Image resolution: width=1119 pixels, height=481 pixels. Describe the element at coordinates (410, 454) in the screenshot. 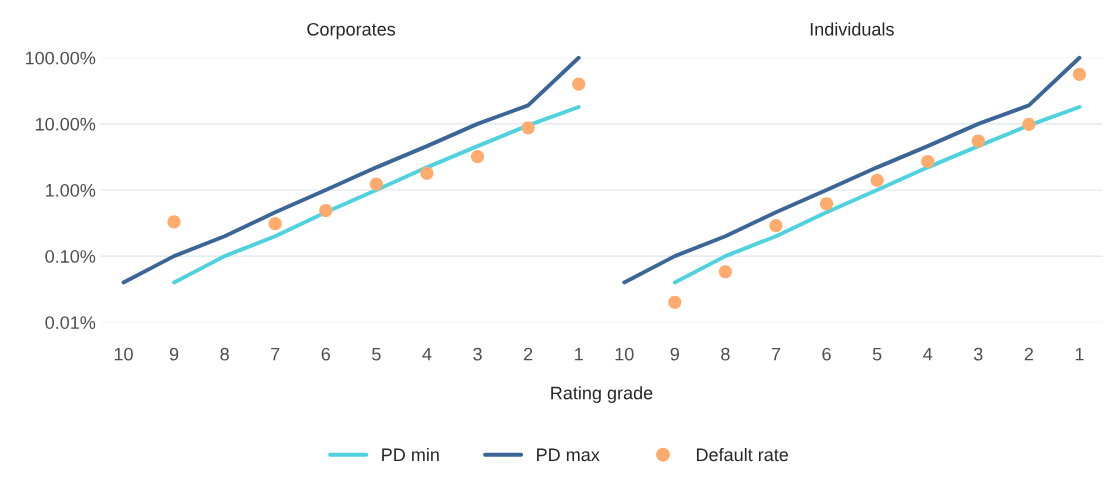

I see `legend-label: PD min` at that location.